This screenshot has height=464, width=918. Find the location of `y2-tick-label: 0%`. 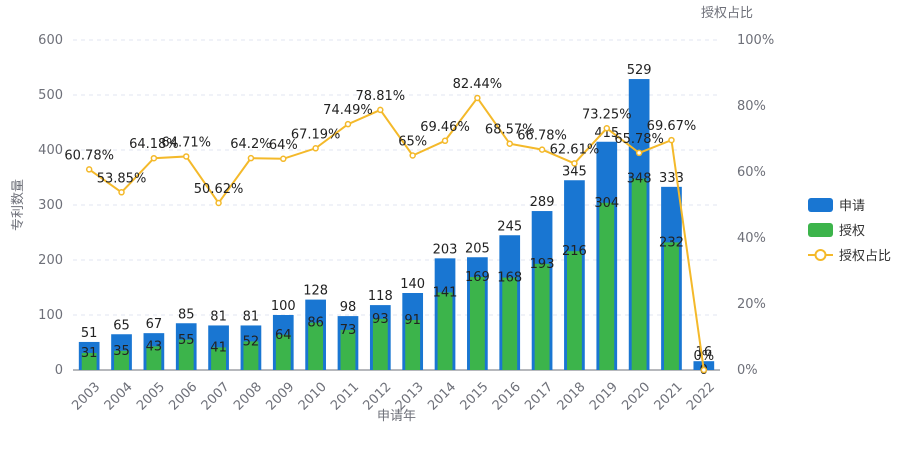

y2-tick-label: 0% is located at coordinates (747, 370).